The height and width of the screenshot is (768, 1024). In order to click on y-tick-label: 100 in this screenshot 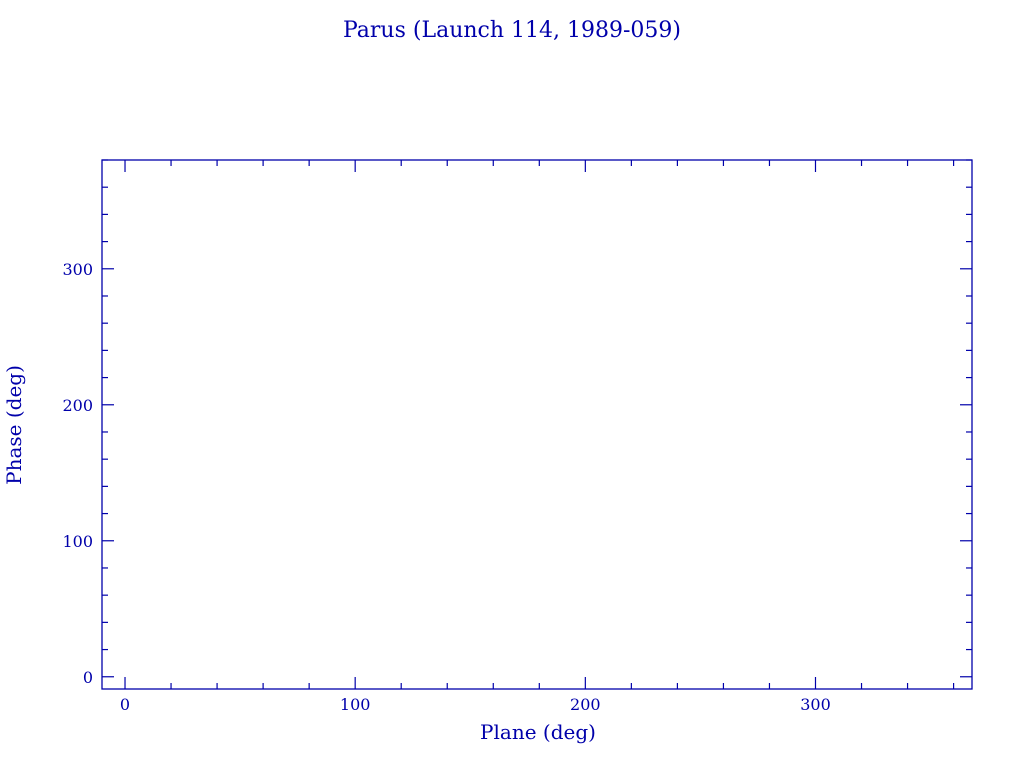, I will do `click(77, 541)`.